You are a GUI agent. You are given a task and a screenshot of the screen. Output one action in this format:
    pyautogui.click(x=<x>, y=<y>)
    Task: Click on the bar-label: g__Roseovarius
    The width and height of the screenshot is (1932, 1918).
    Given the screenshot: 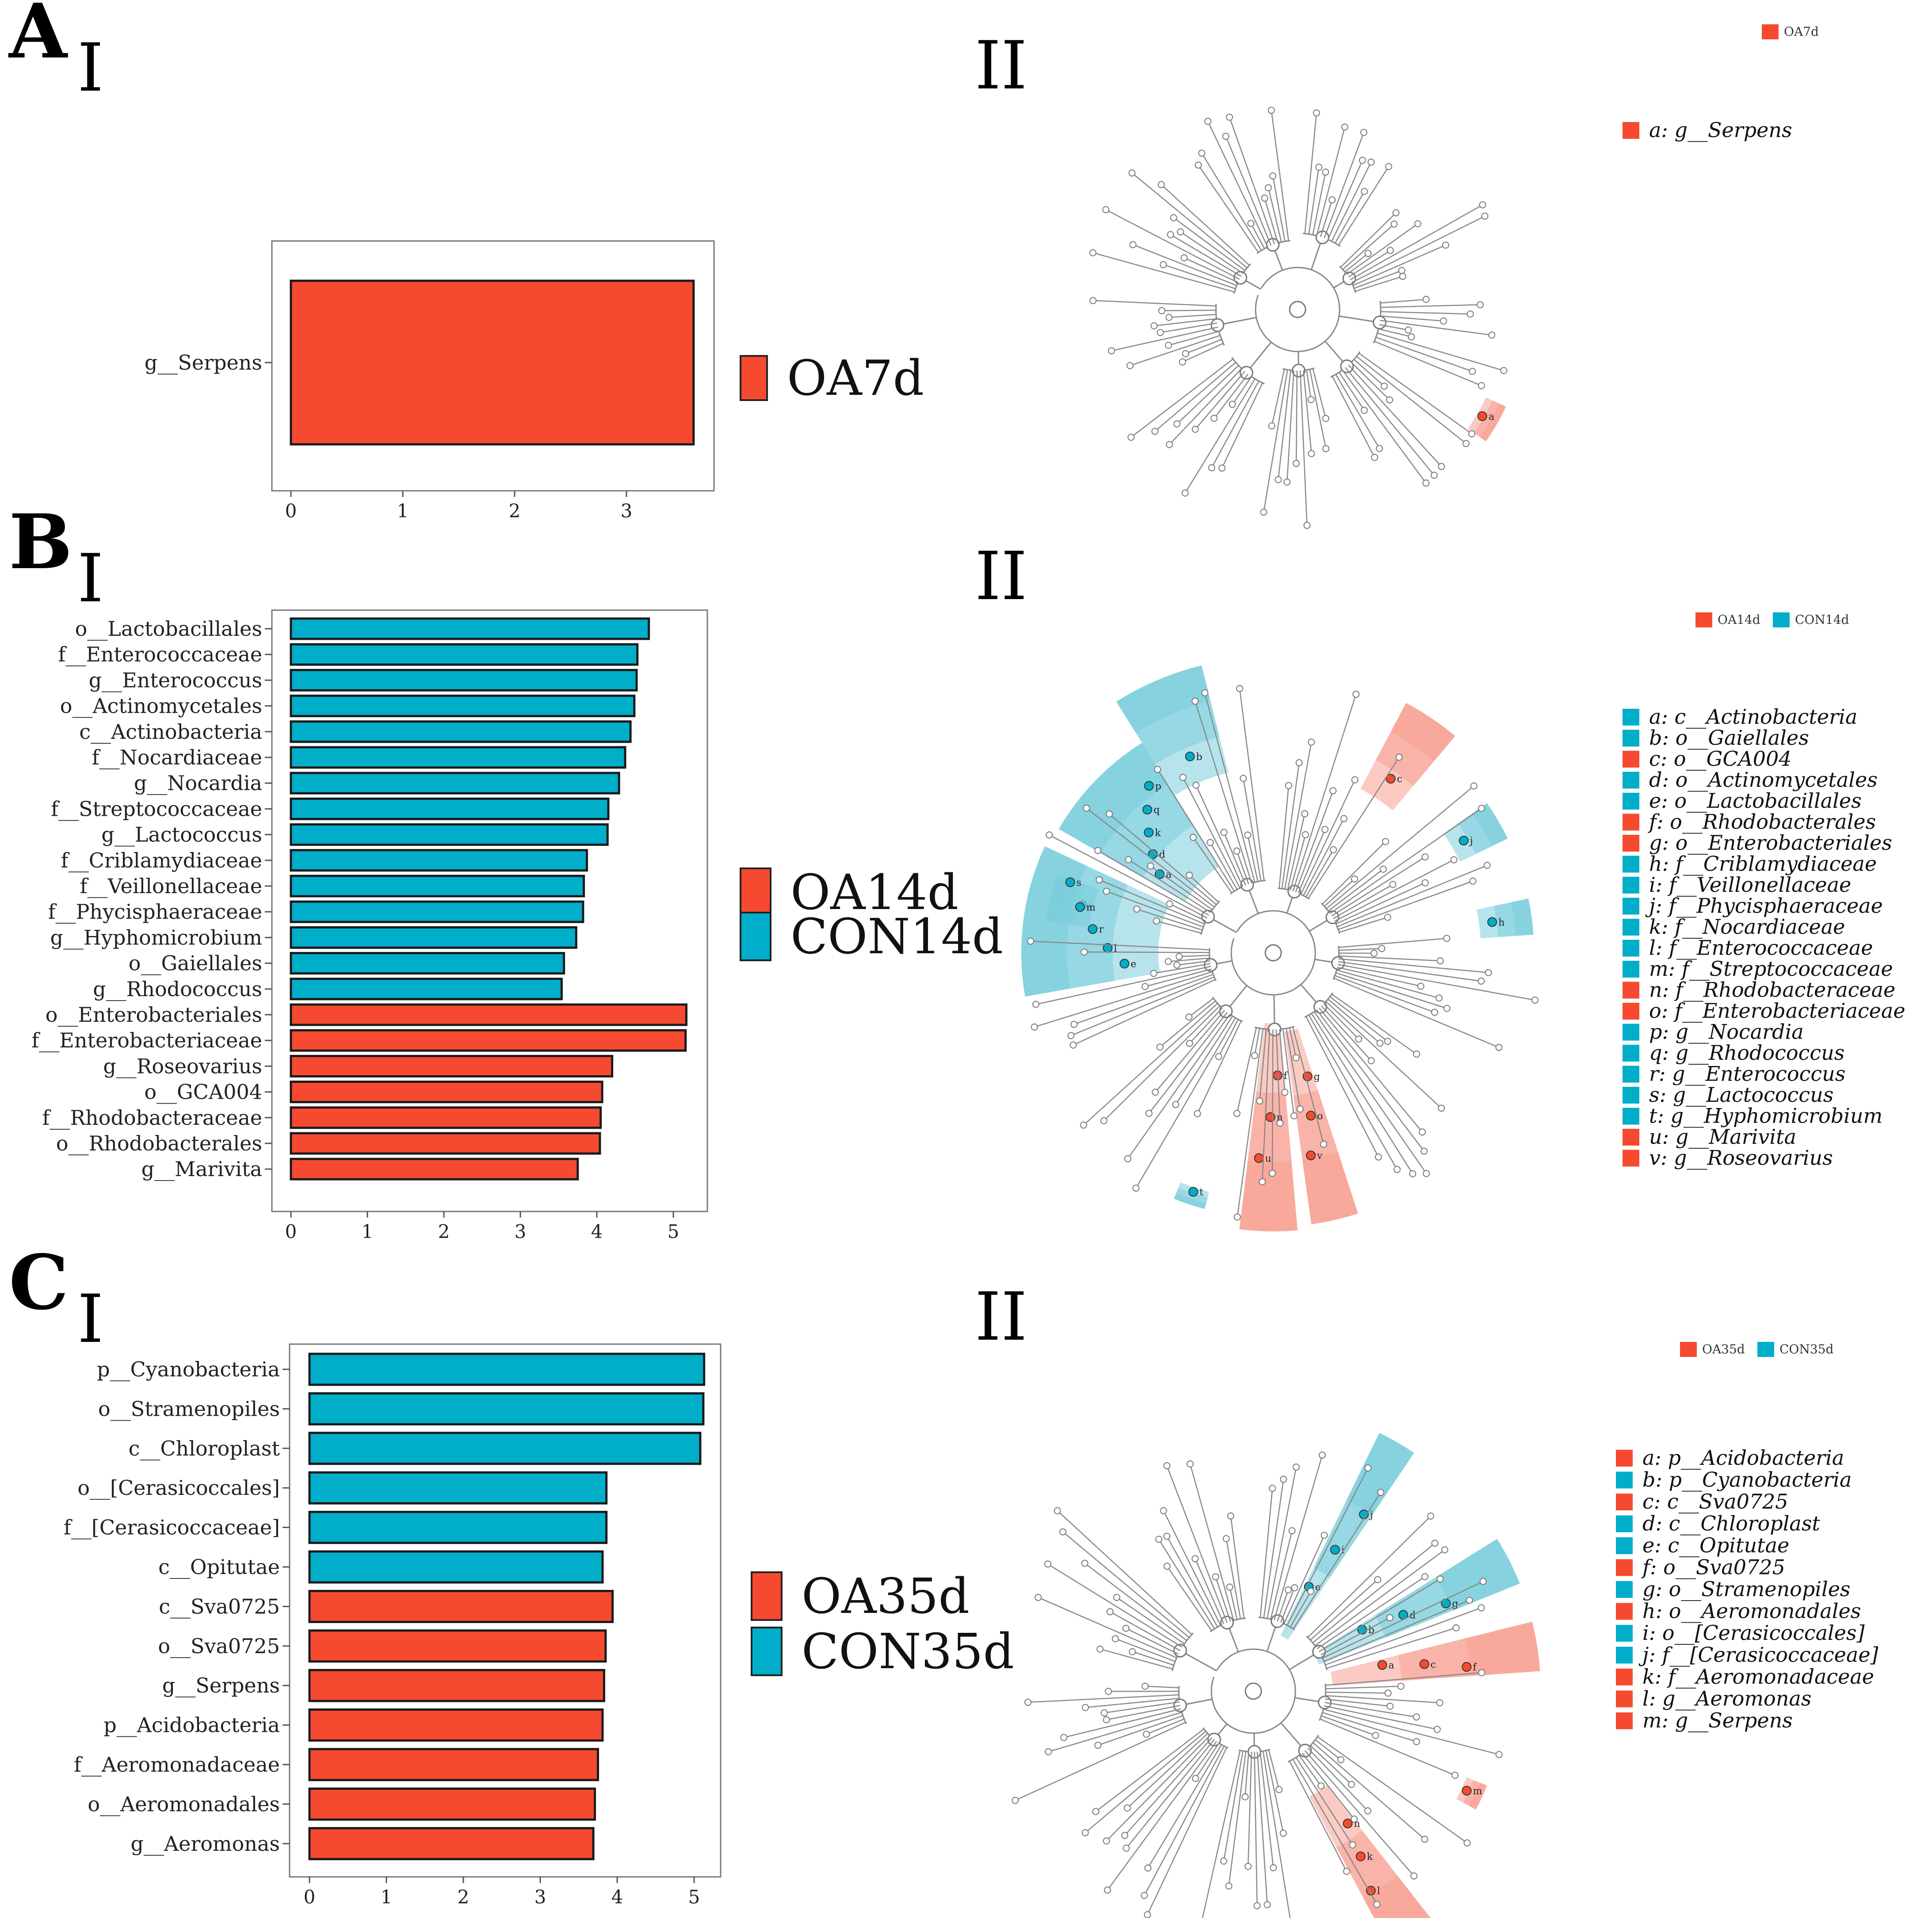 What is the action you would take?
    pyautogui.click(x=182, y=1066)
    